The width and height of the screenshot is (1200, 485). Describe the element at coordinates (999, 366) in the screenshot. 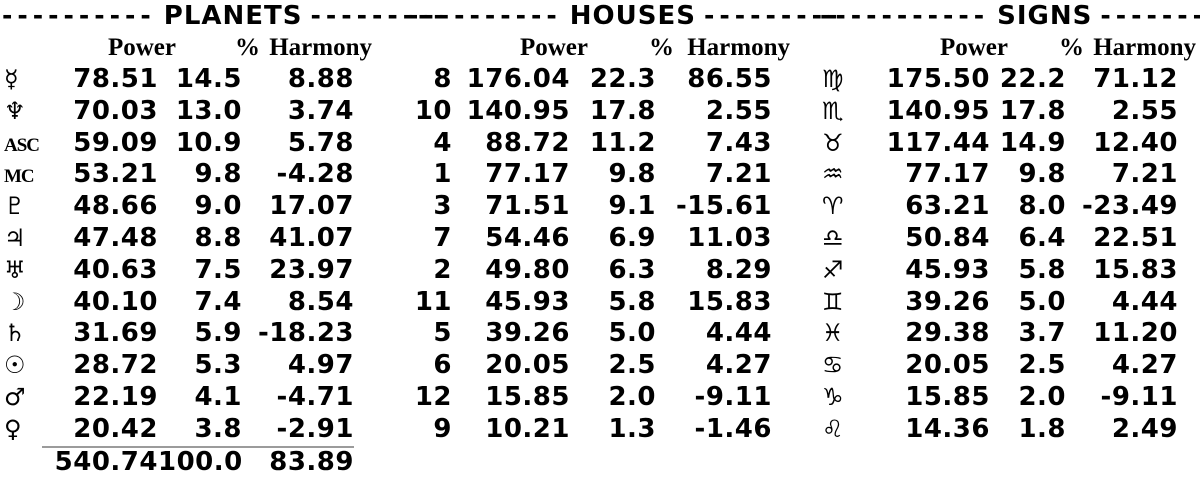

I see `table-row: ♋ 20.05 2.5 4.27` at that location.